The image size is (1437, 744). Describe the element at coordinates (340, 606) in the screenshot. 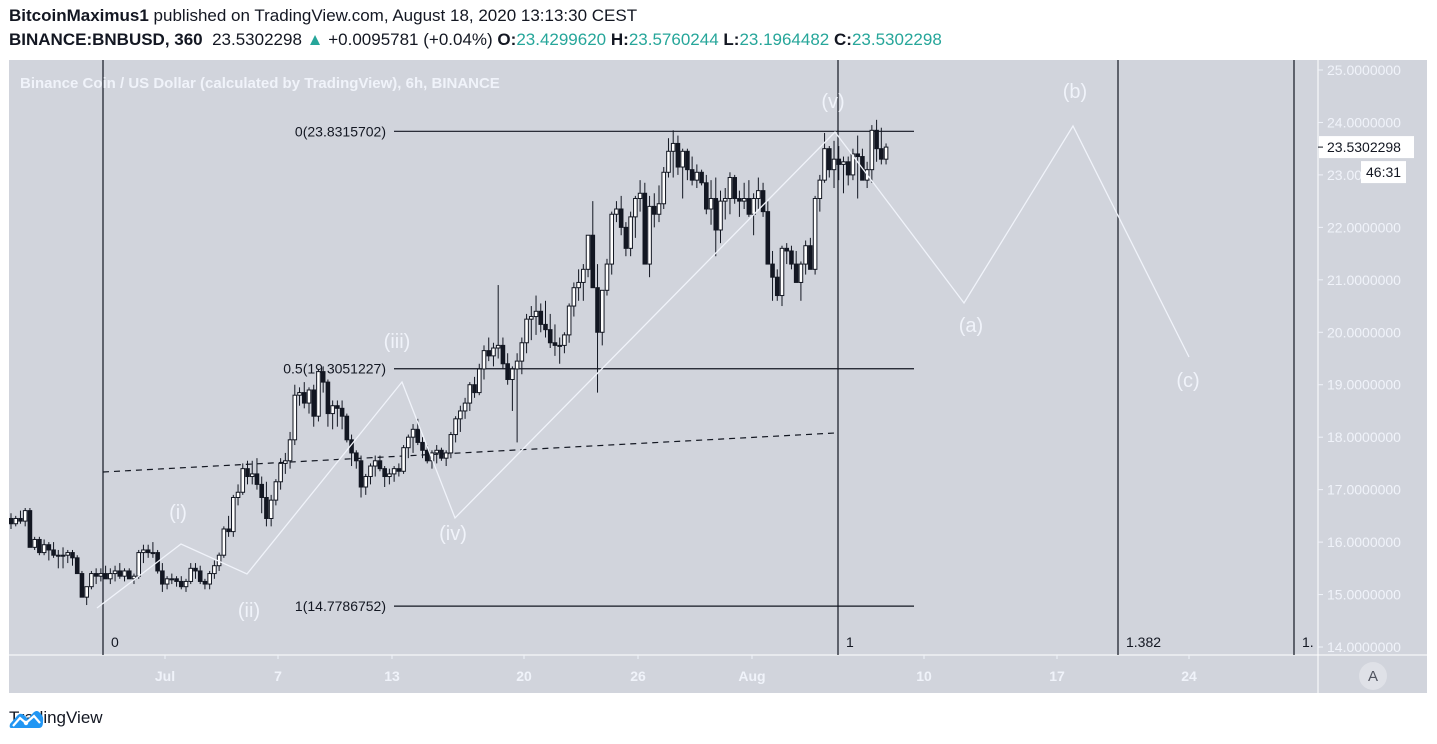

I see `fib-level-label: 1(14.7786752)` at that location.